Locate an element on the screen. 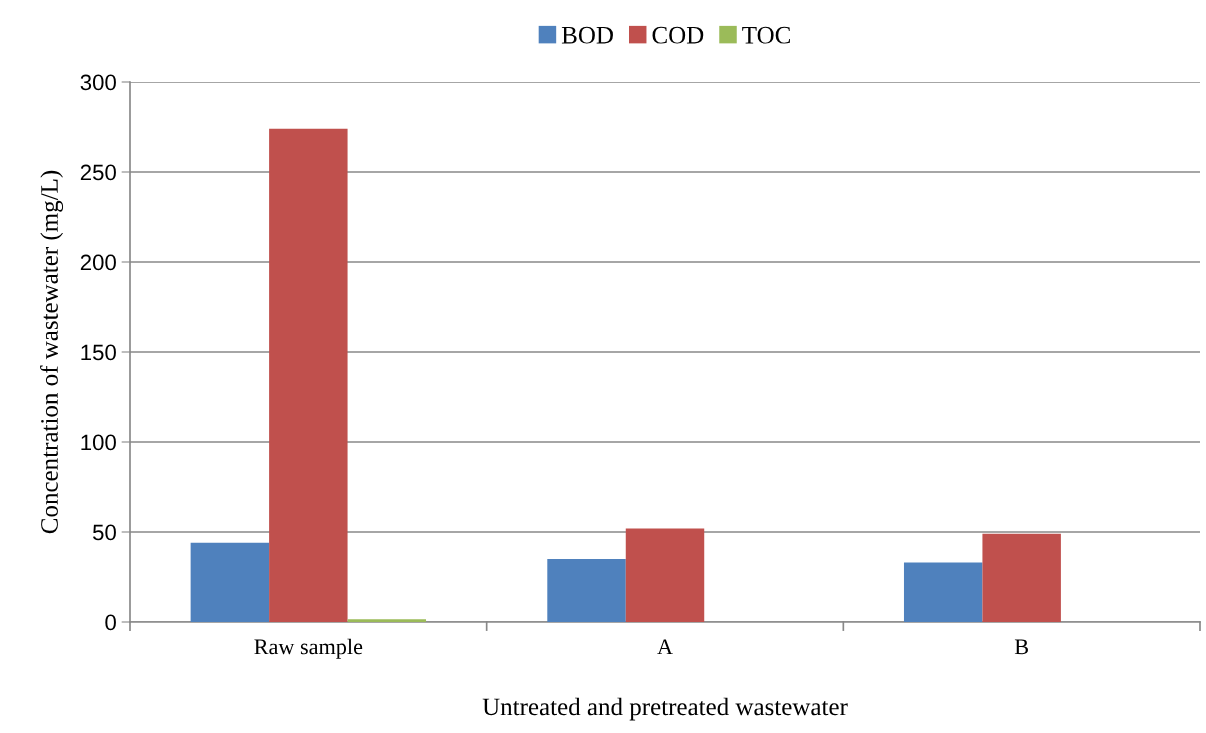  y-tick-label: 0 is located at coordinates (110, 622).